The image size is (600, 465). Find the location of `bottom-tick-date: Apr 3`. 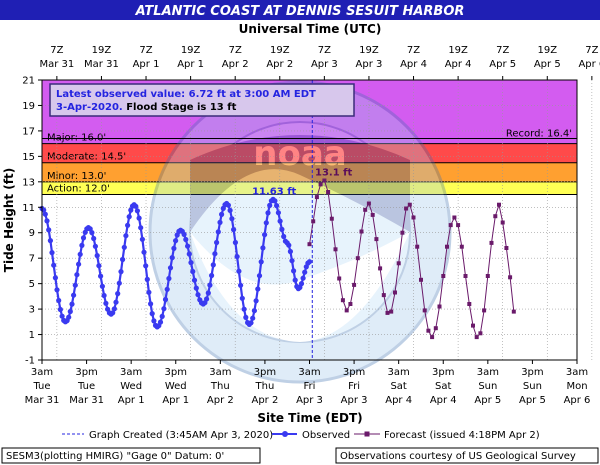

bottom-tick-date: Apr 3 is located at coordinates (309, 400).